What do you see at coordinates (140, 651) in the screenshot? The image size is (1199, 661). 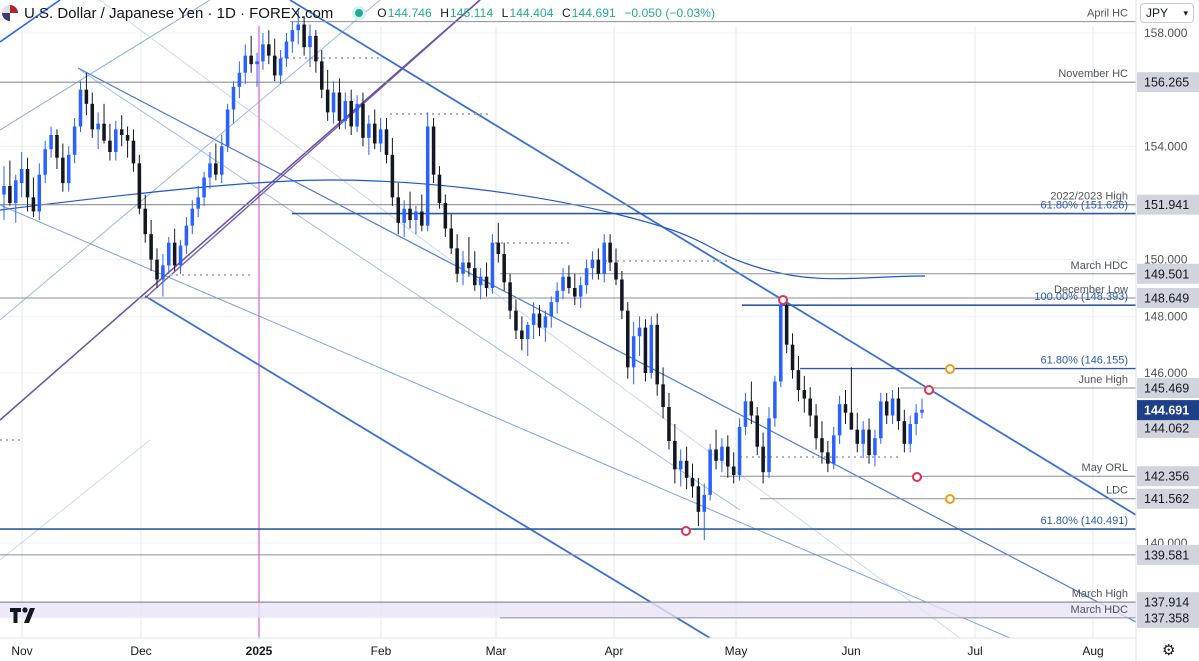 I see `x-tick-label: Dec` at bounding box center [140, 651].